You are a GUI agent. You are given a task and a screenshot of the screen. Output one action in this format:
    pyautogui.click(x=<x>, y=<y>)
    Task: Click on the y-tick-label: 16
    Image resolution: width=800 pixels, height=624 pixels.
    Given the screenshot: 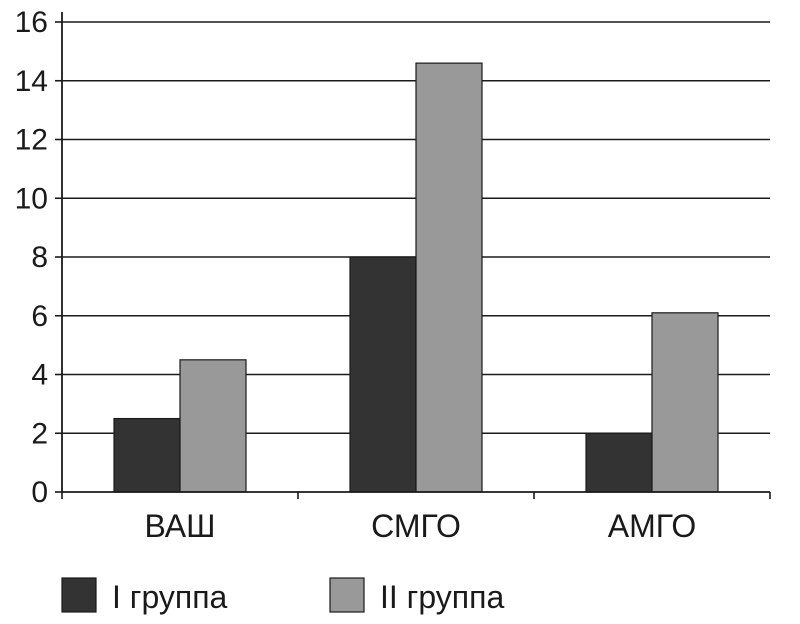 What is the action you would take?
    pyautogui.click(x=31, y=22)
    